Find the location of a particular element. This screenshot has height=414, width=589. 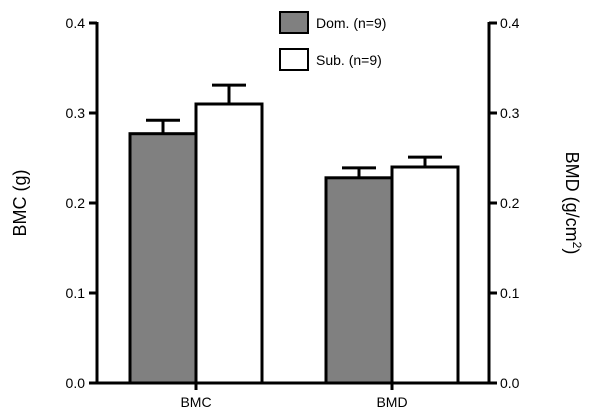

left-y-tick-label: 0.4 is located at coordinates (76, 23).